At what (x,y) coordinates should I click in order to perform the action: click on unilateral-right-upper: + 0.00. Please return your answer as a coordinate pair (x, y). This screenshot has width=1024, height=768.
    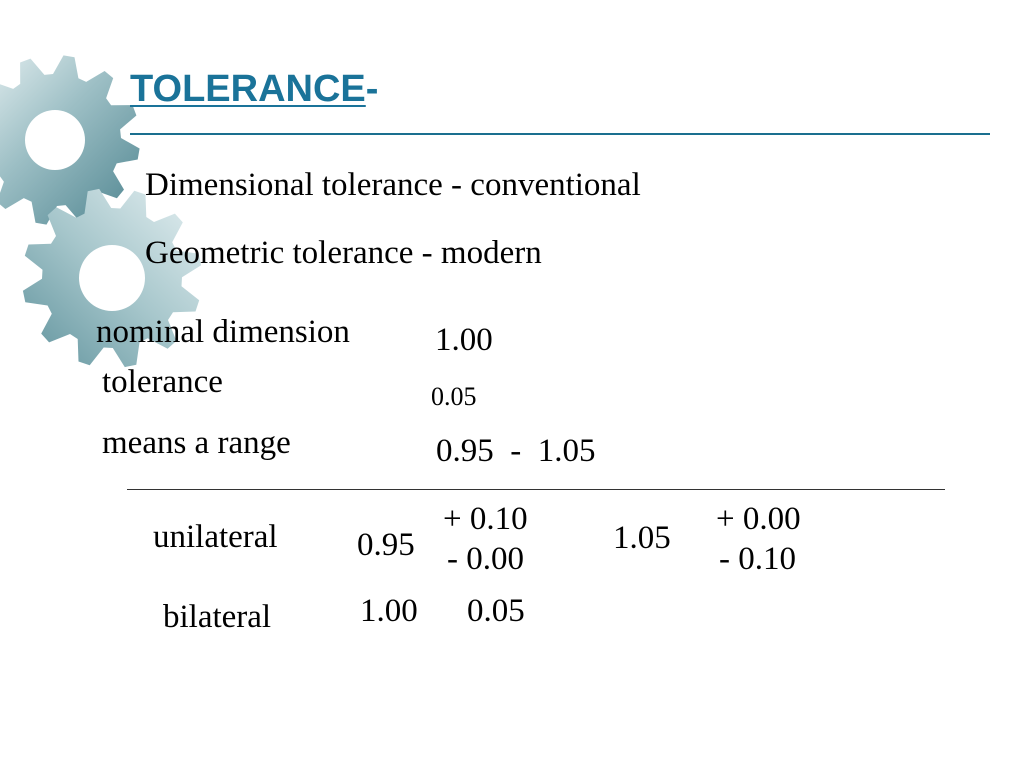
    Looking at the image, I should click on (758, 519).